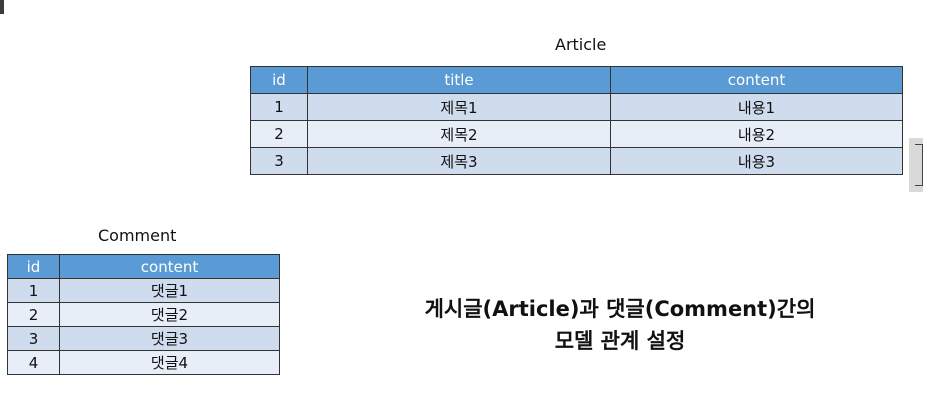 The width and height of the screenshot is (927, 419). Describe the element at coordinates (33, 314) in the screenshot. I see `comment-cell-id: 2` at that location.